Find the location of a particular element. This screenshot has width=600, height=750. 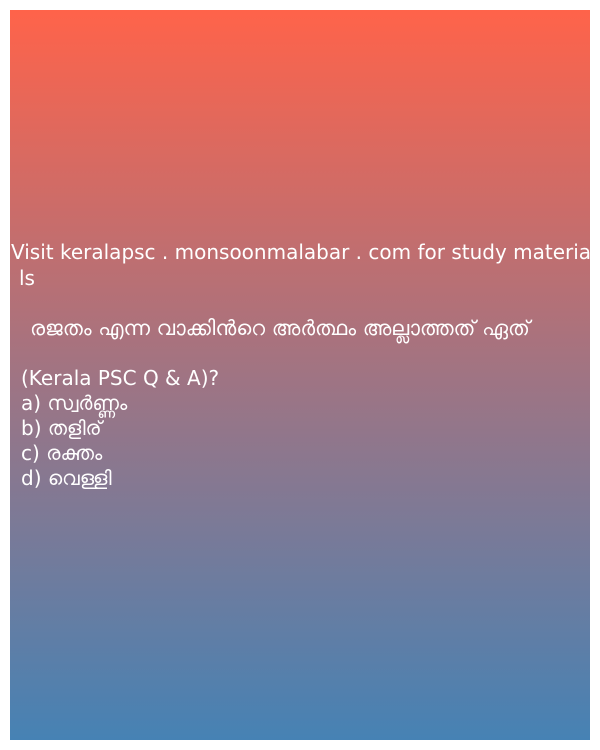

option-c: c) രക്തം is located at coordinates (62, 453).